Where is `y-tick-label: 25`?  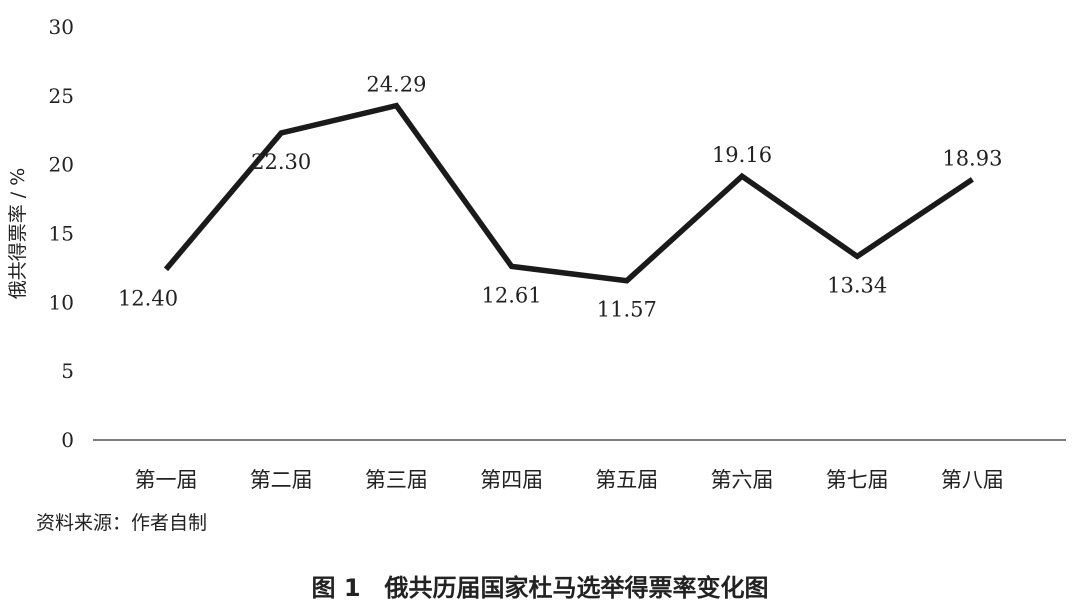 y-tick-label: 25 is located at coordinates (61, 96).